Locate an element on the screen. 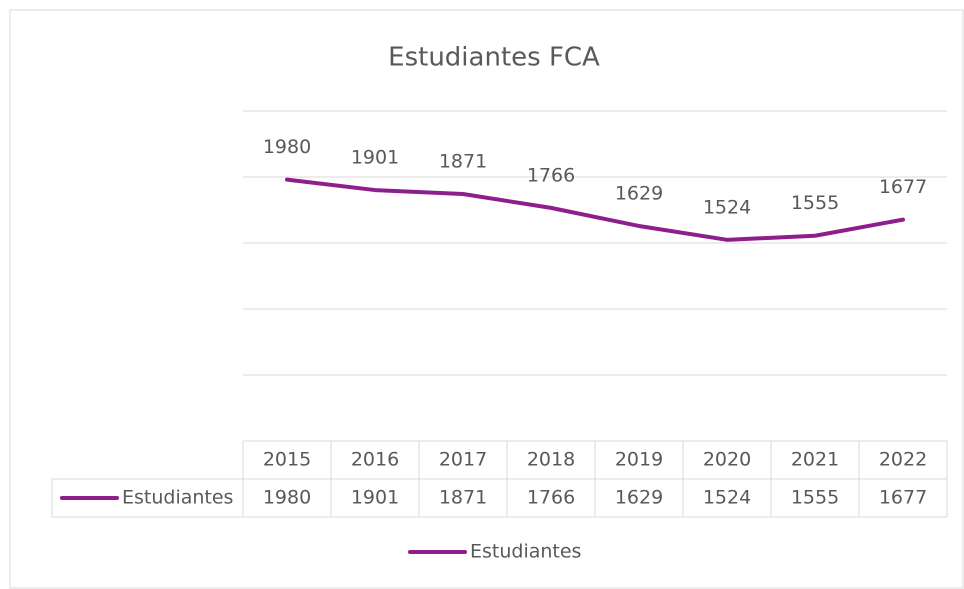 Image resolution: width=964 pixels, height=589 pixels. table-cell: 1766 is located at coordinates (551, 498).